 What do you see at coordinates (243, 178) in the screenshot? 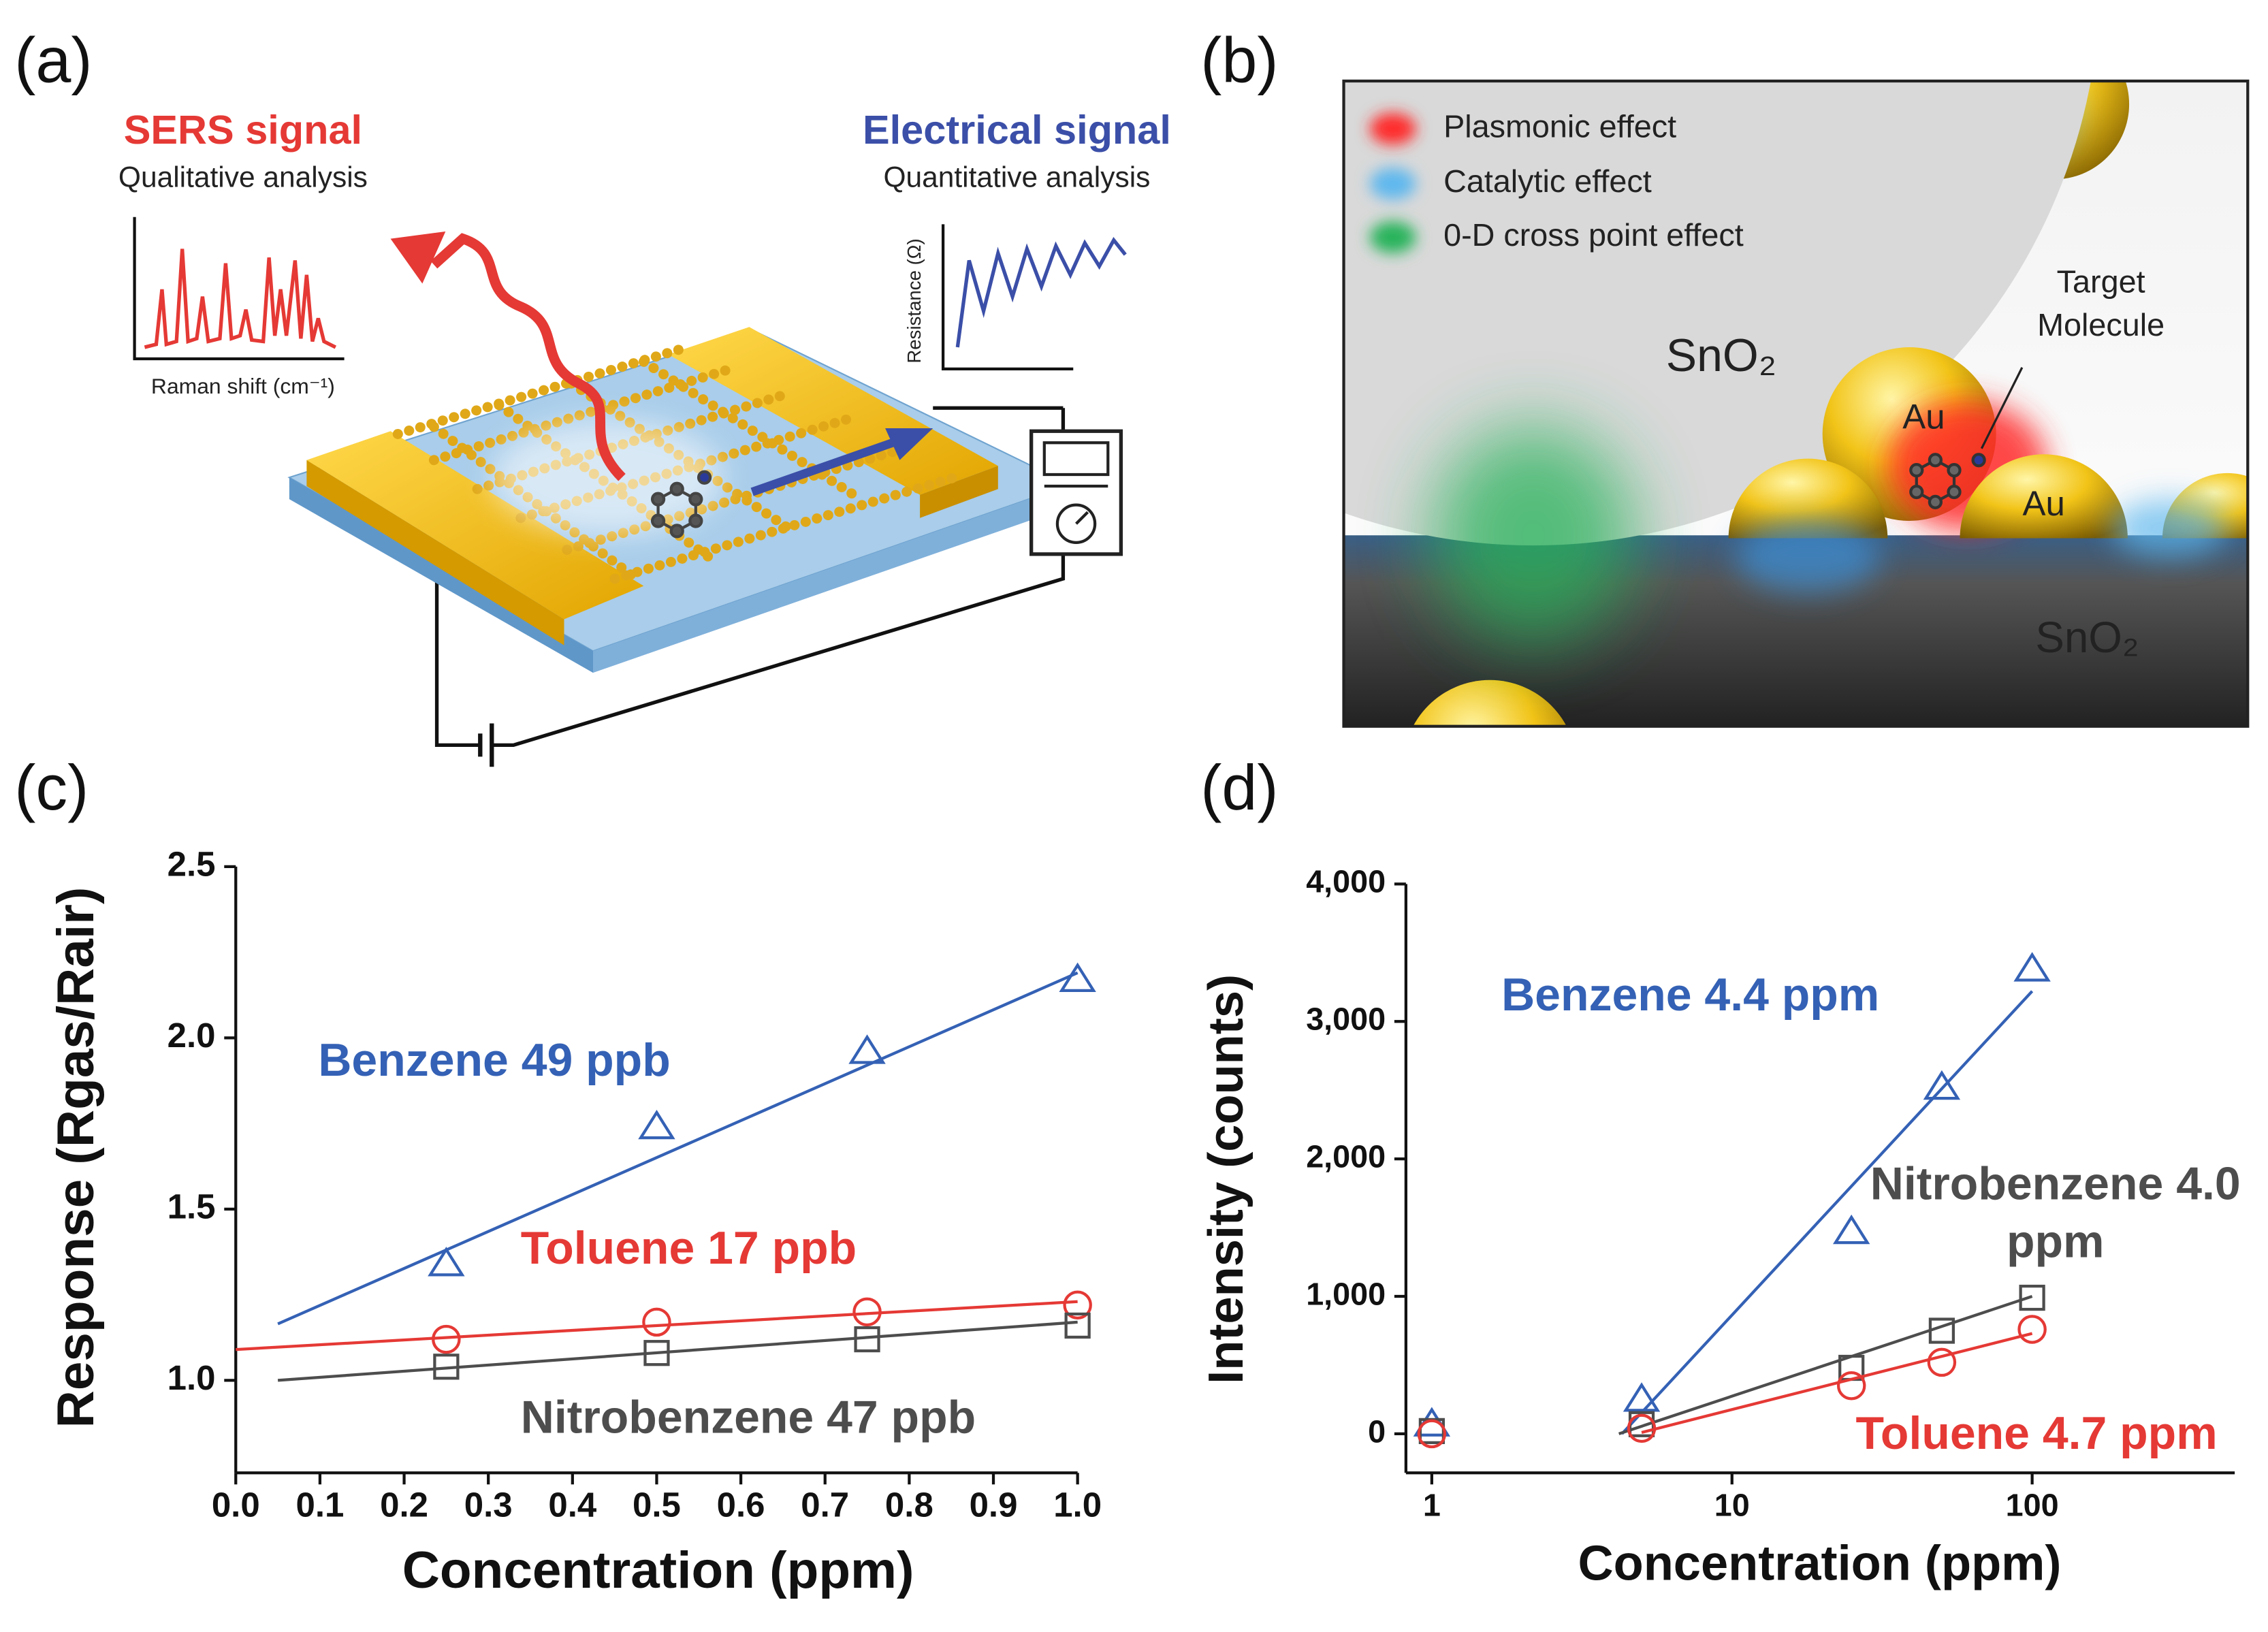
I see `sers-subtitle: Qualitative analysis` at bounding box center [243, 178].